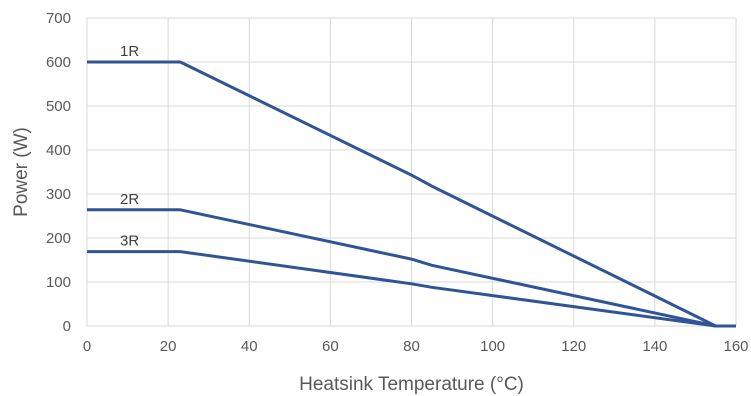  Describe the element at coordinates (654, 346) in the screenshot. I see `x-tick-label: 140` at that location.